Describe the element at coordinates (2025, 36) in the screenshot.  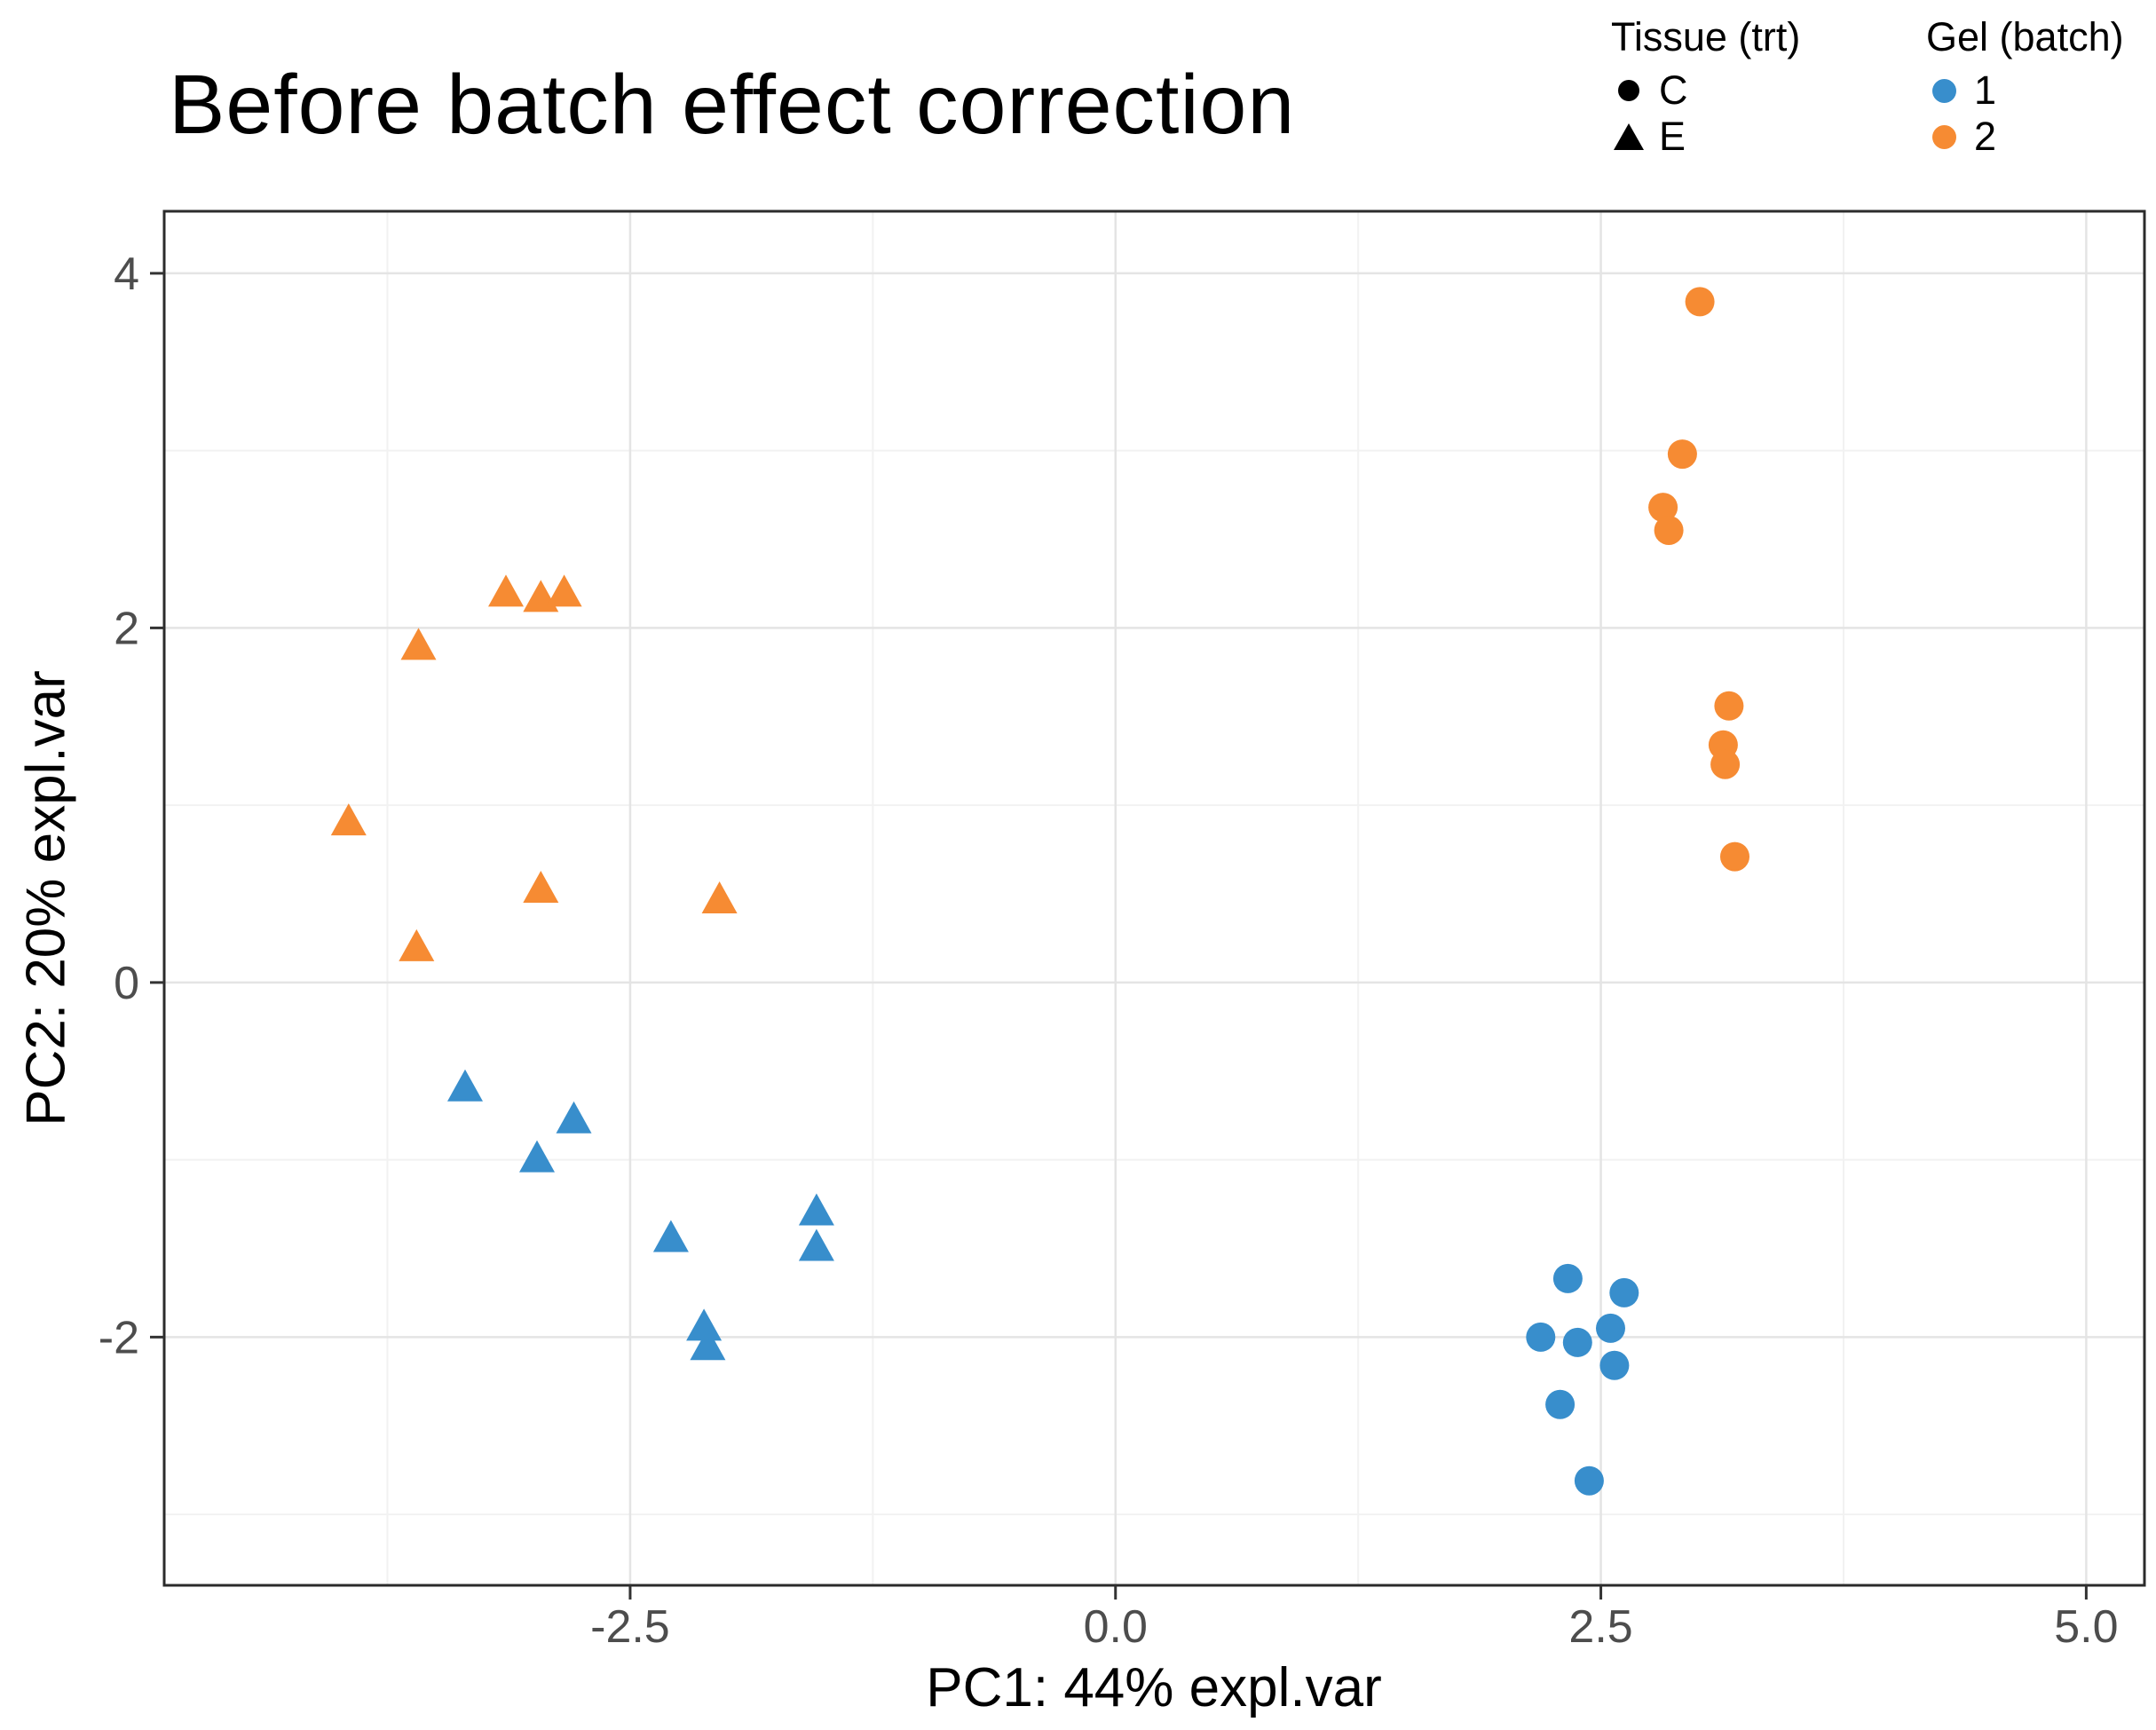
I see `legend-gel-title: Gel (batch)` at that location.